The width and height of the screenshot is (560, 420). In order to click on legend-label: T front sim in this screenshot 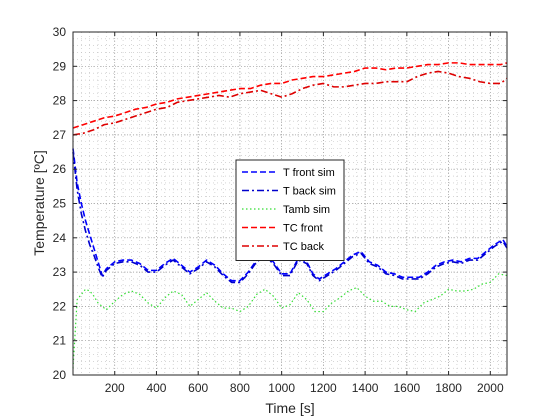, I will do `click(309, 173)`.